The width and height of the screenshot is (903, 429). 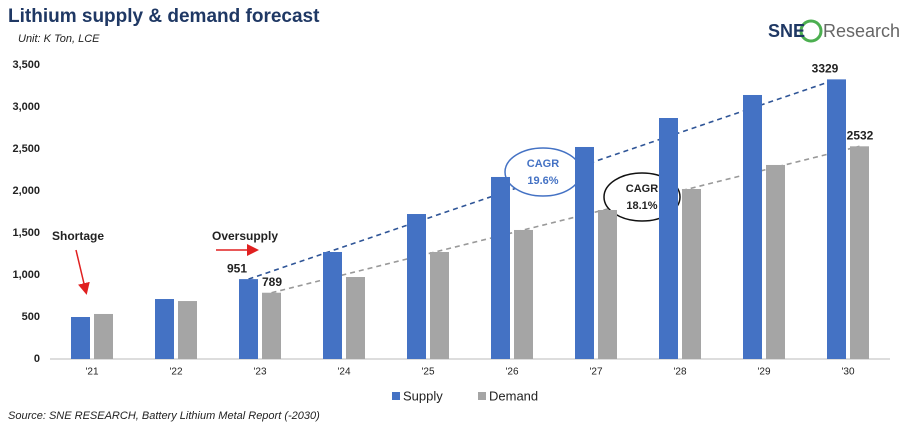 What do you see at coordinates (26, 65) in the screenshot?
I see `y-tick-label: 3,500` at bounding box center [26, 65].